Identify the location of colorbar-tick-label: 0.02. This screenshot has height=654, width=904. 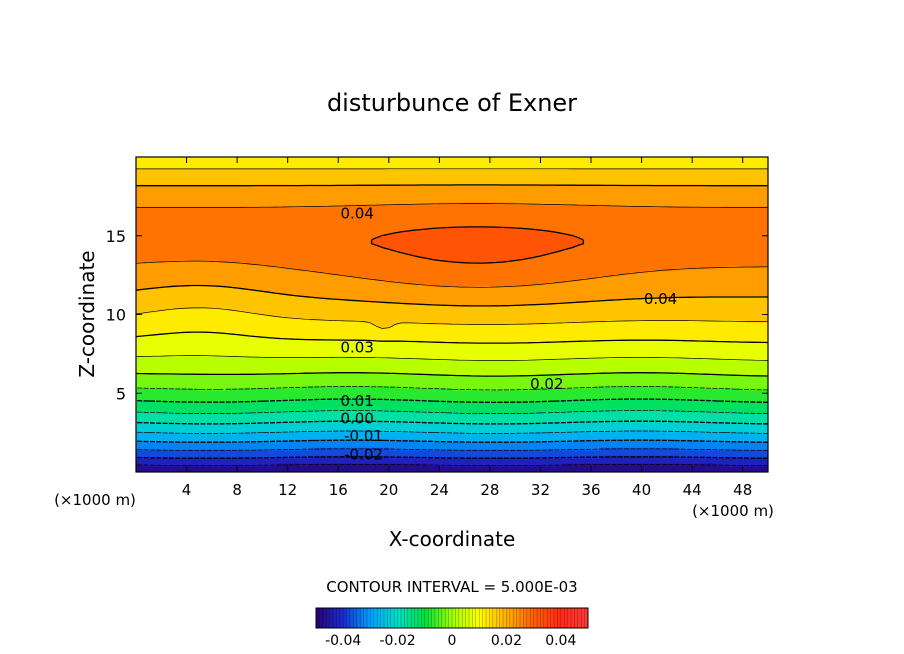
(506, 641).